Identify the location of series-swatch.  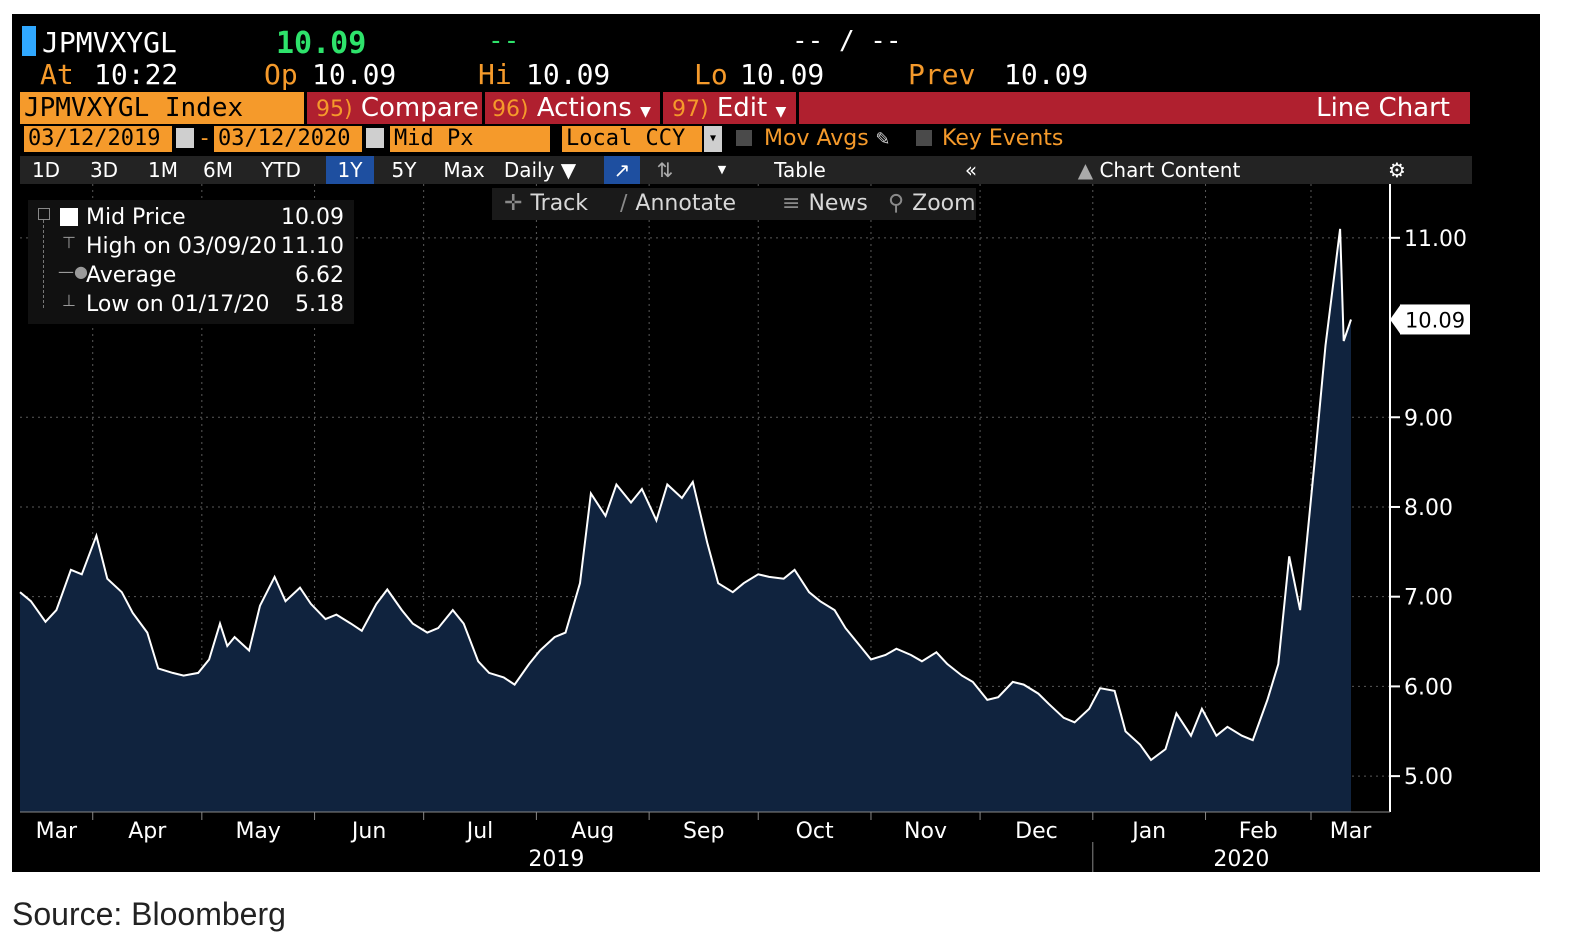
(69, 217).